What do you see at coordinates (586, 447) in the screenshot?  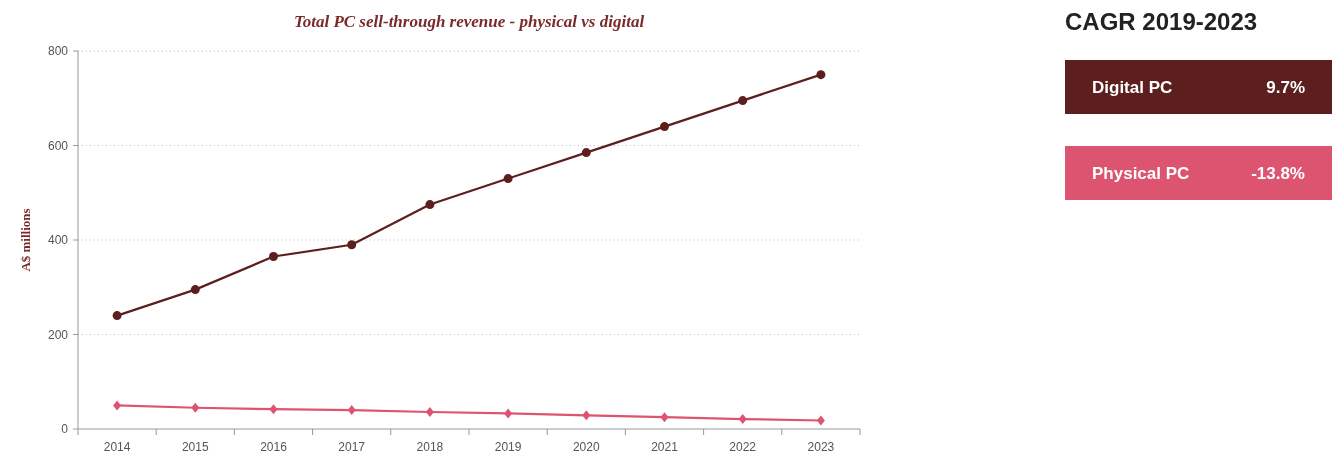 I see `x-tick-label: 2020` at bounding box center [586, 447].